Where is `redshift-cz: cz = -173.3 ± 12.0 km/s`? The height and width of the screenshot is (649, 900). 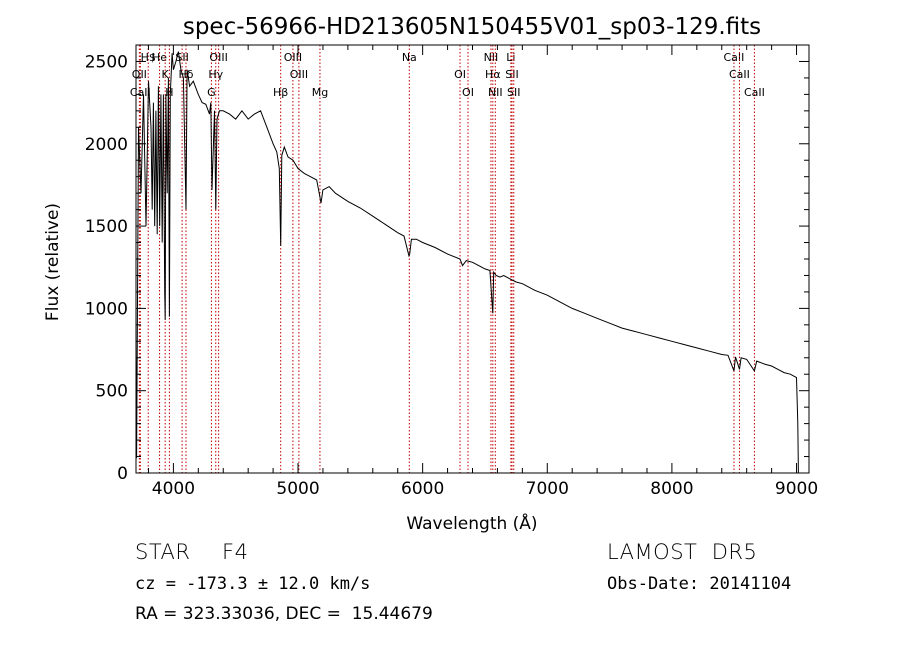
redshift-cz: cz = -173.3 ± 12.0 km/s is located at coordinates (253, 584).